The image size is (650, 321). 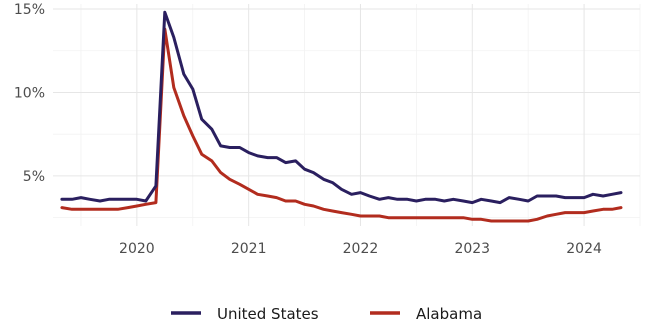 I want to click on legend-item-united-states: United States, so click(x=245, y=313).